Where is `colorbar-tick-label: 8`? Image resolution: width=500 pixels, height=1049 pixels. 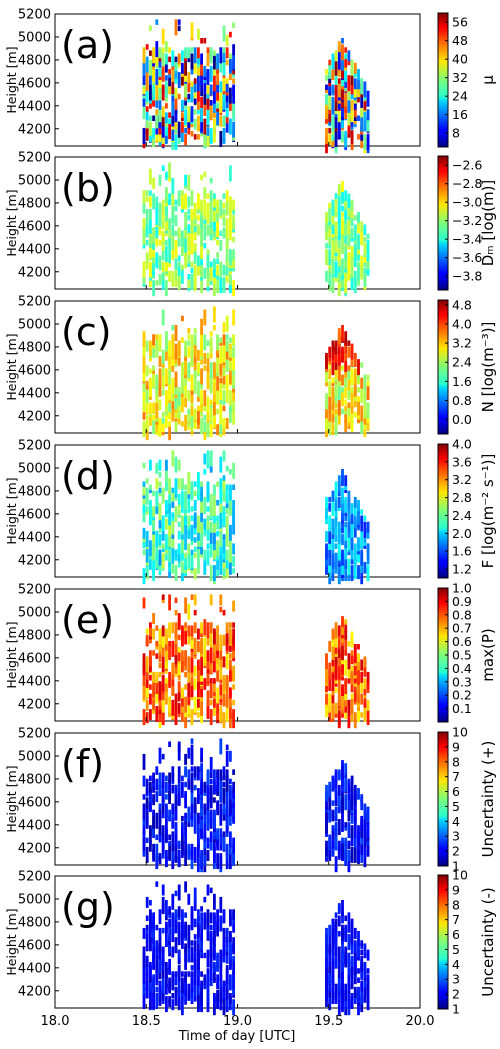
colorbar-tick-label: 8 is located at coordinates (456, 761).